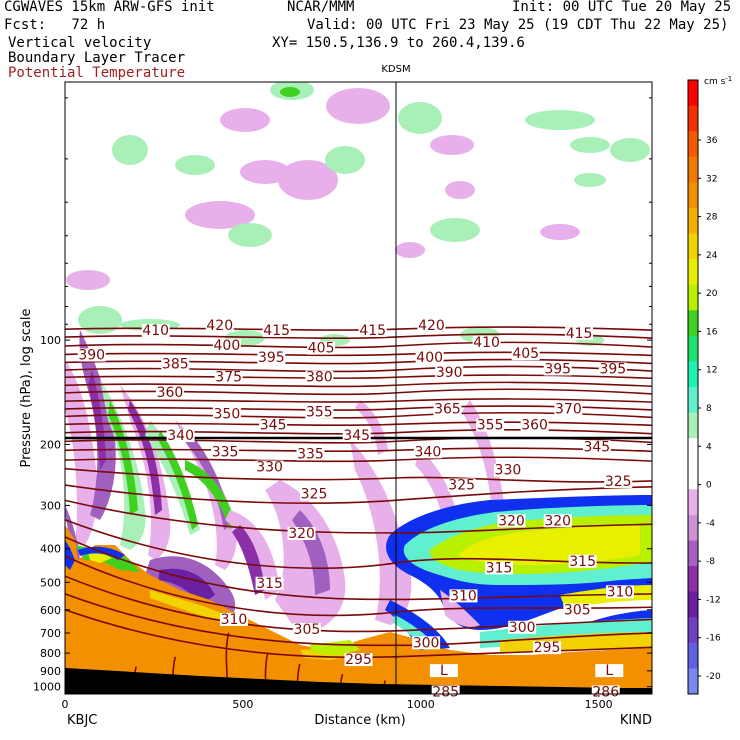 The width and height of the screenshot is (740, 740). Describe the element at coordinates (319, 378) in the screenshot. I see `theta-label: 380` at that location.